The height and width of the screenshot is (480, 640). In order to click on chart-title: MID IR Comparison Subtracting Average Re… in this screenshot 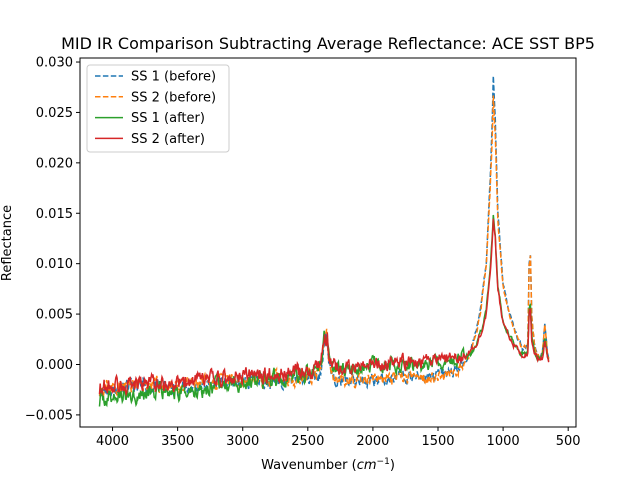, I will do `click(328, 43)`.